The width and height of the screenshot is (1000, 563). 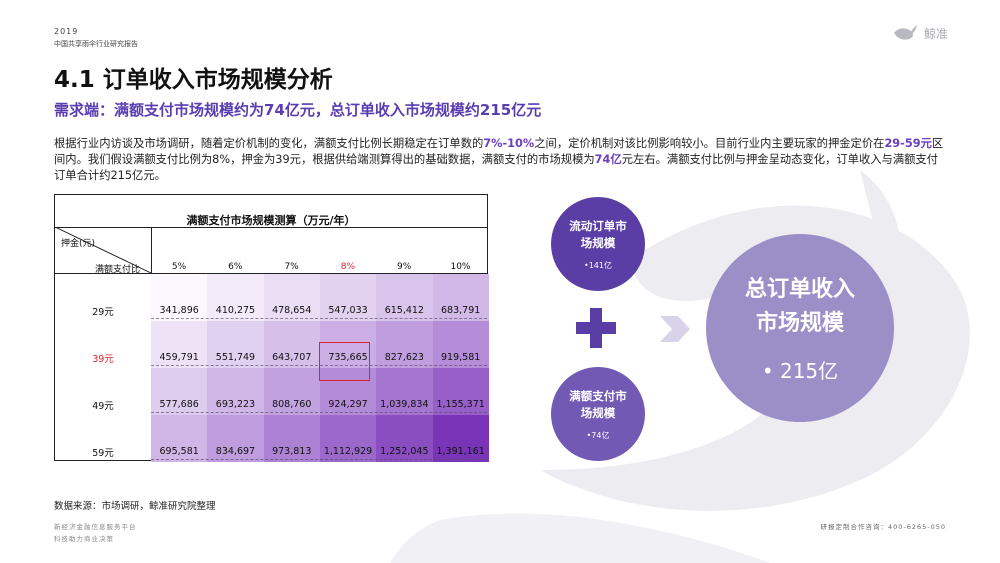 I want to click on column-header: 5%, so click(x=179, y=267).